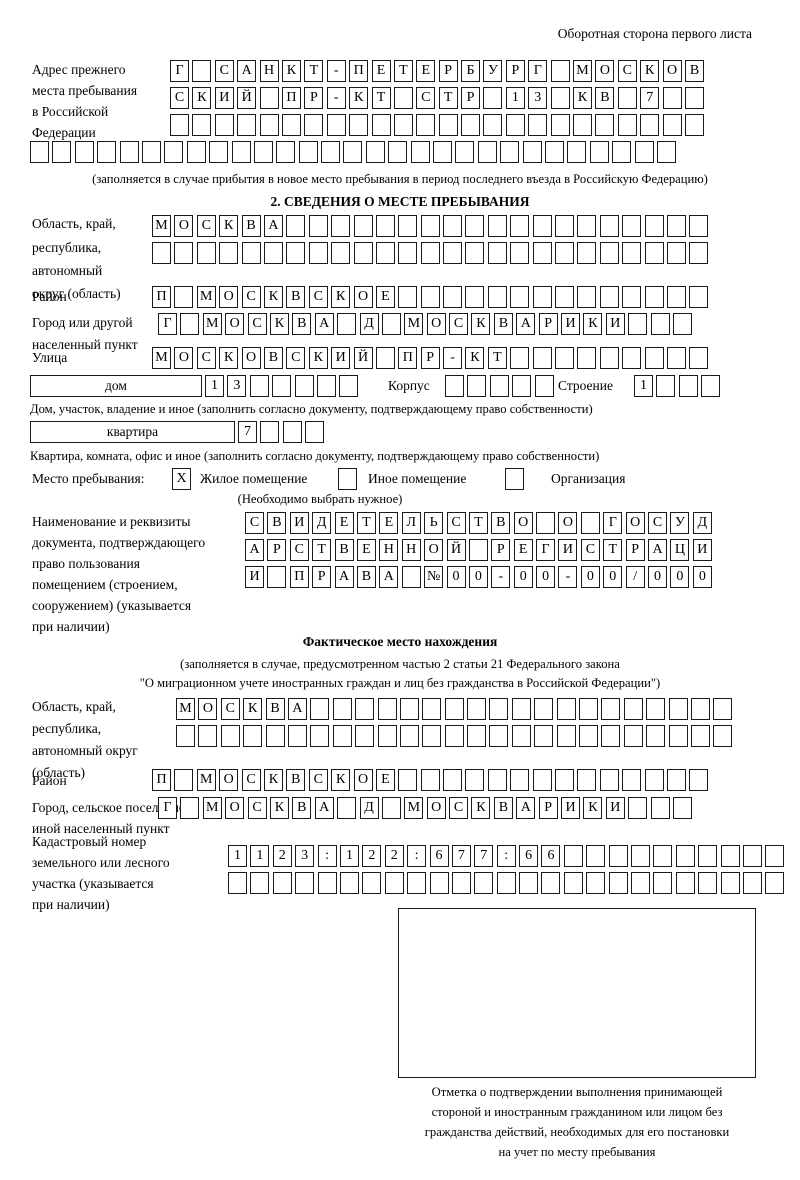  What do you see at coordinates (672, 71) in the screenshot?
I see `previous-address-row-1-cell-23: О` at bounding box center [672, 71].